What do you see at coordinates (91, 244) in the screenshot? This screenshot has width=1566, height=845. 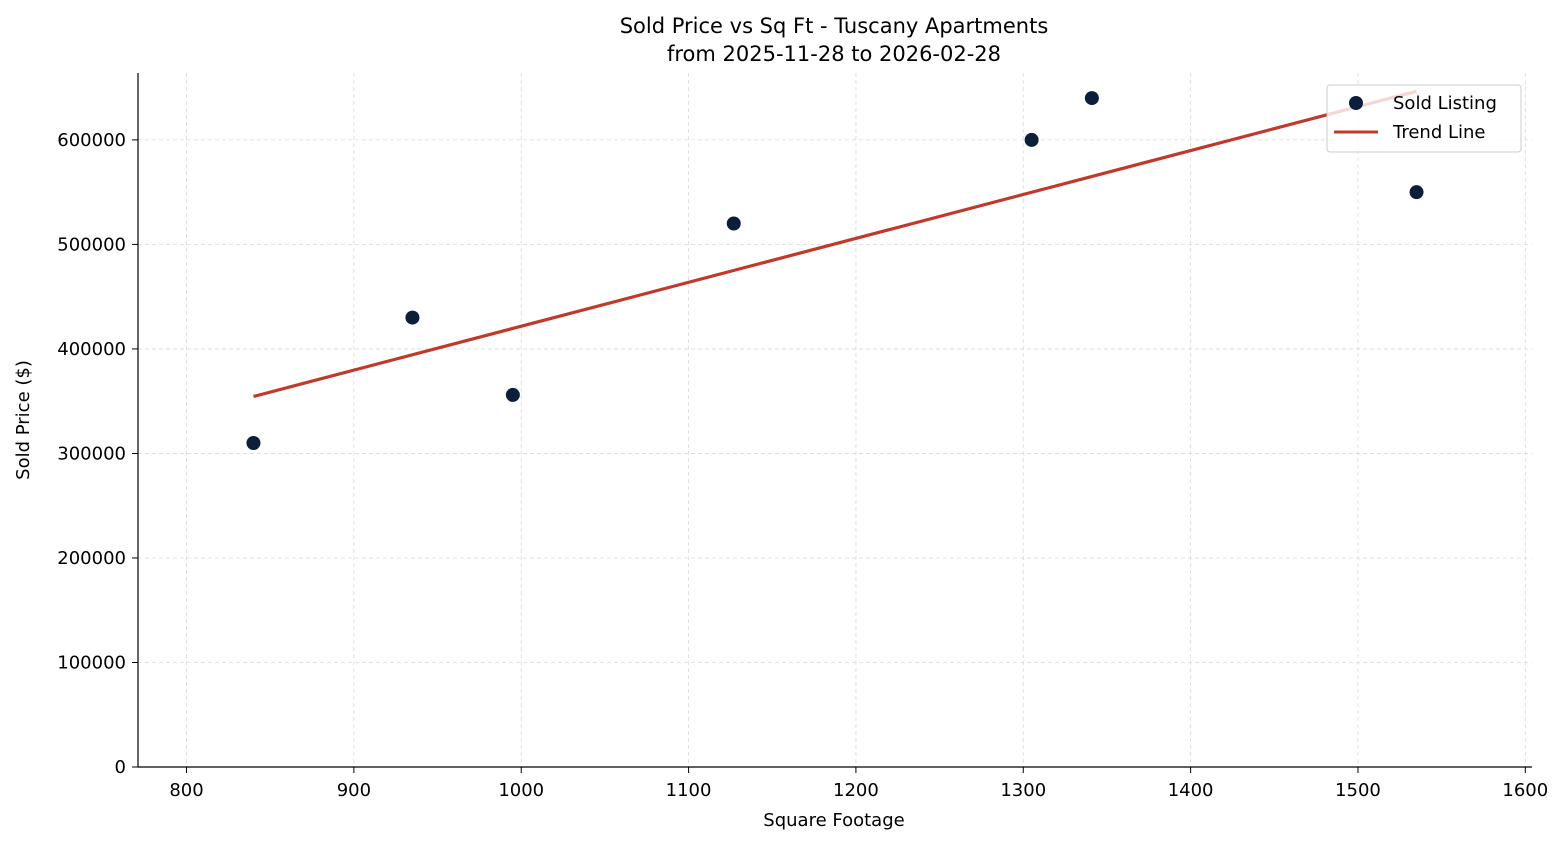 I see `y-tick-label: 500000` at bounding box center [91, 244].